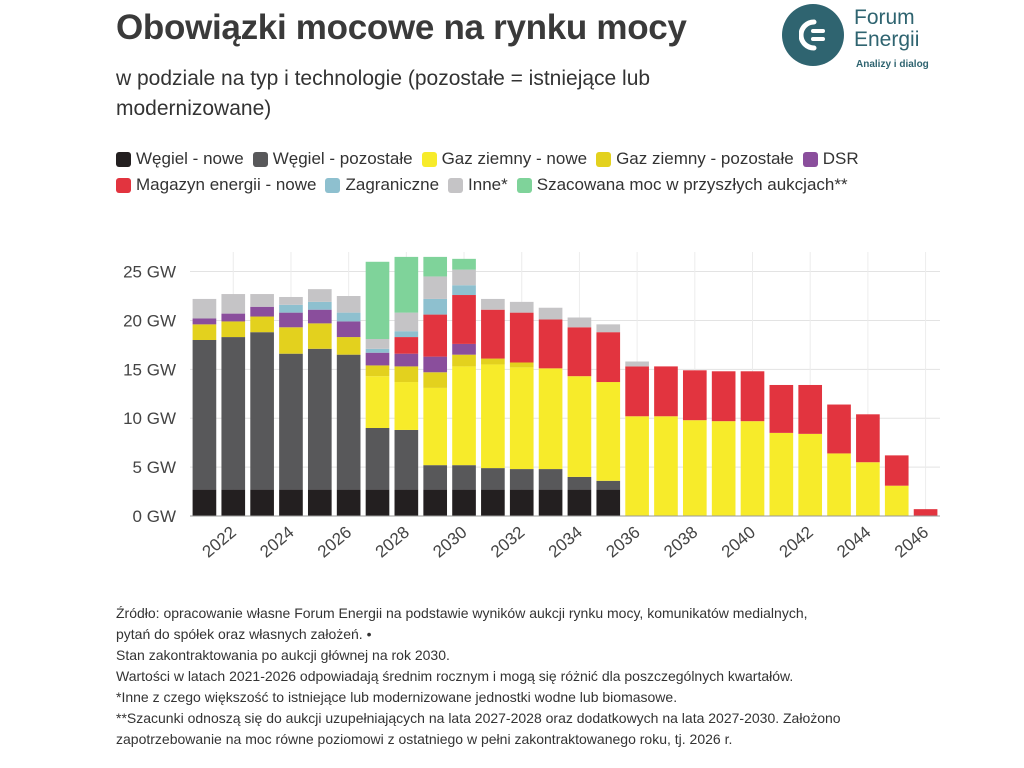 This screenshot has height=768, width=1024. Describe the element at coordinates (622, 542) in the screenshot. I see `x-tick-label: 2036` at that location.